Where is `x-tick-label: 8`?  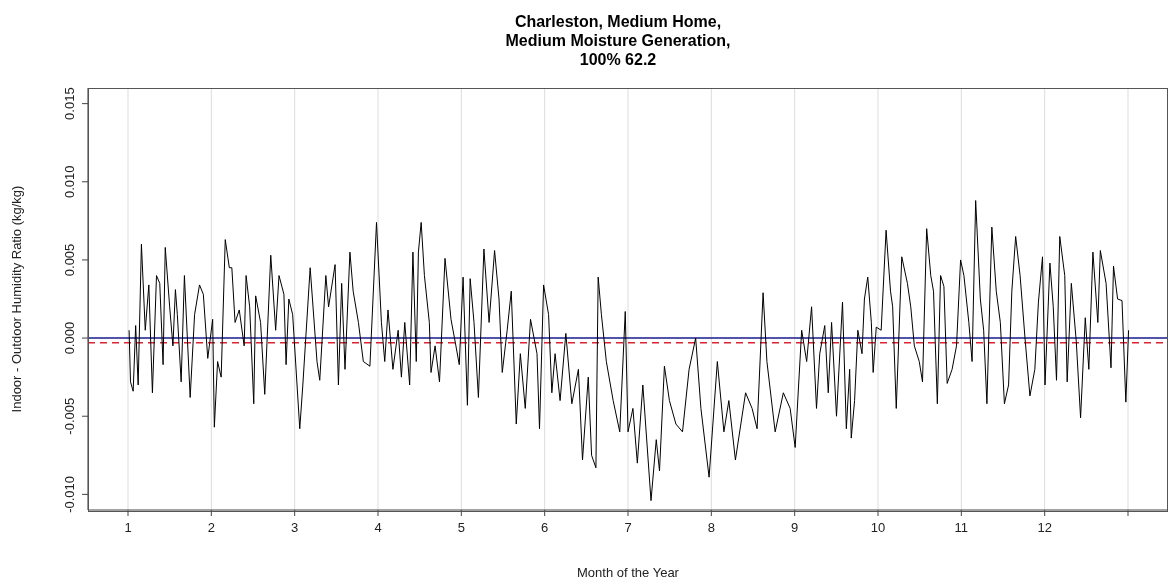 x-tick-label: 8 is located at coordinates (711, 527).